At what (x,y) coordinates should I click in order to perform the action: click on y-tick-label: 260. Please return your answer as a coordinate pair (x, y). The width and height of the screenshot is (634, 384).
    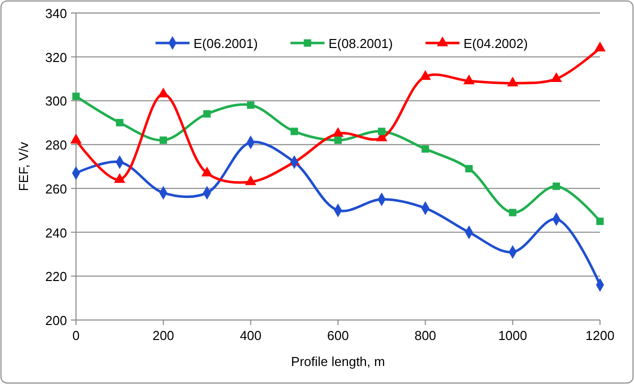
    Looking at the image, I should click on (56, 188).